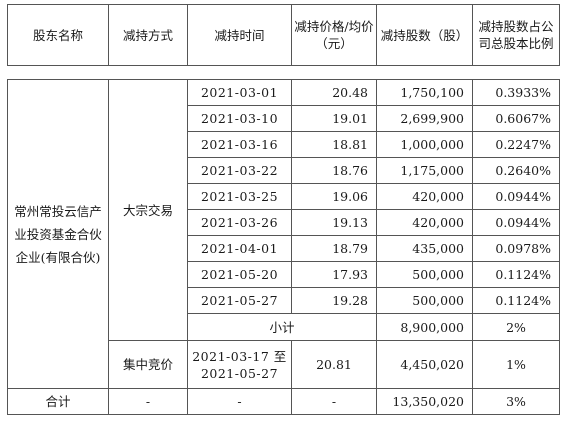 This screenshot has width=561, height=436. I want to click on spacer-row, so click(283, 72).